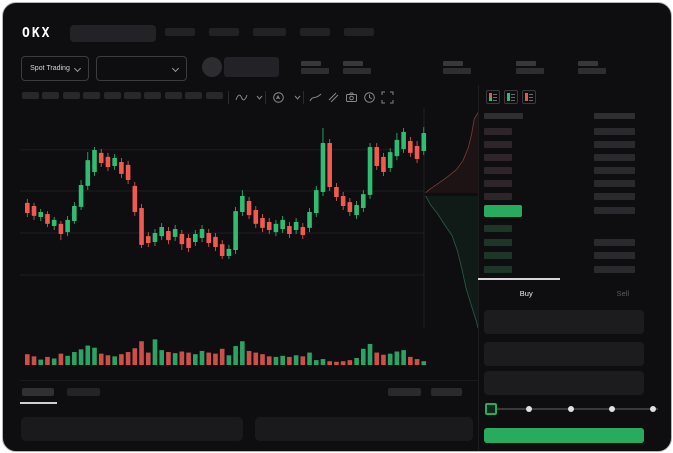  What do you see at coordinates (141, 68) in the screenshot?
I see `pair-selector-dropdown` at bounding box center [141, 68].